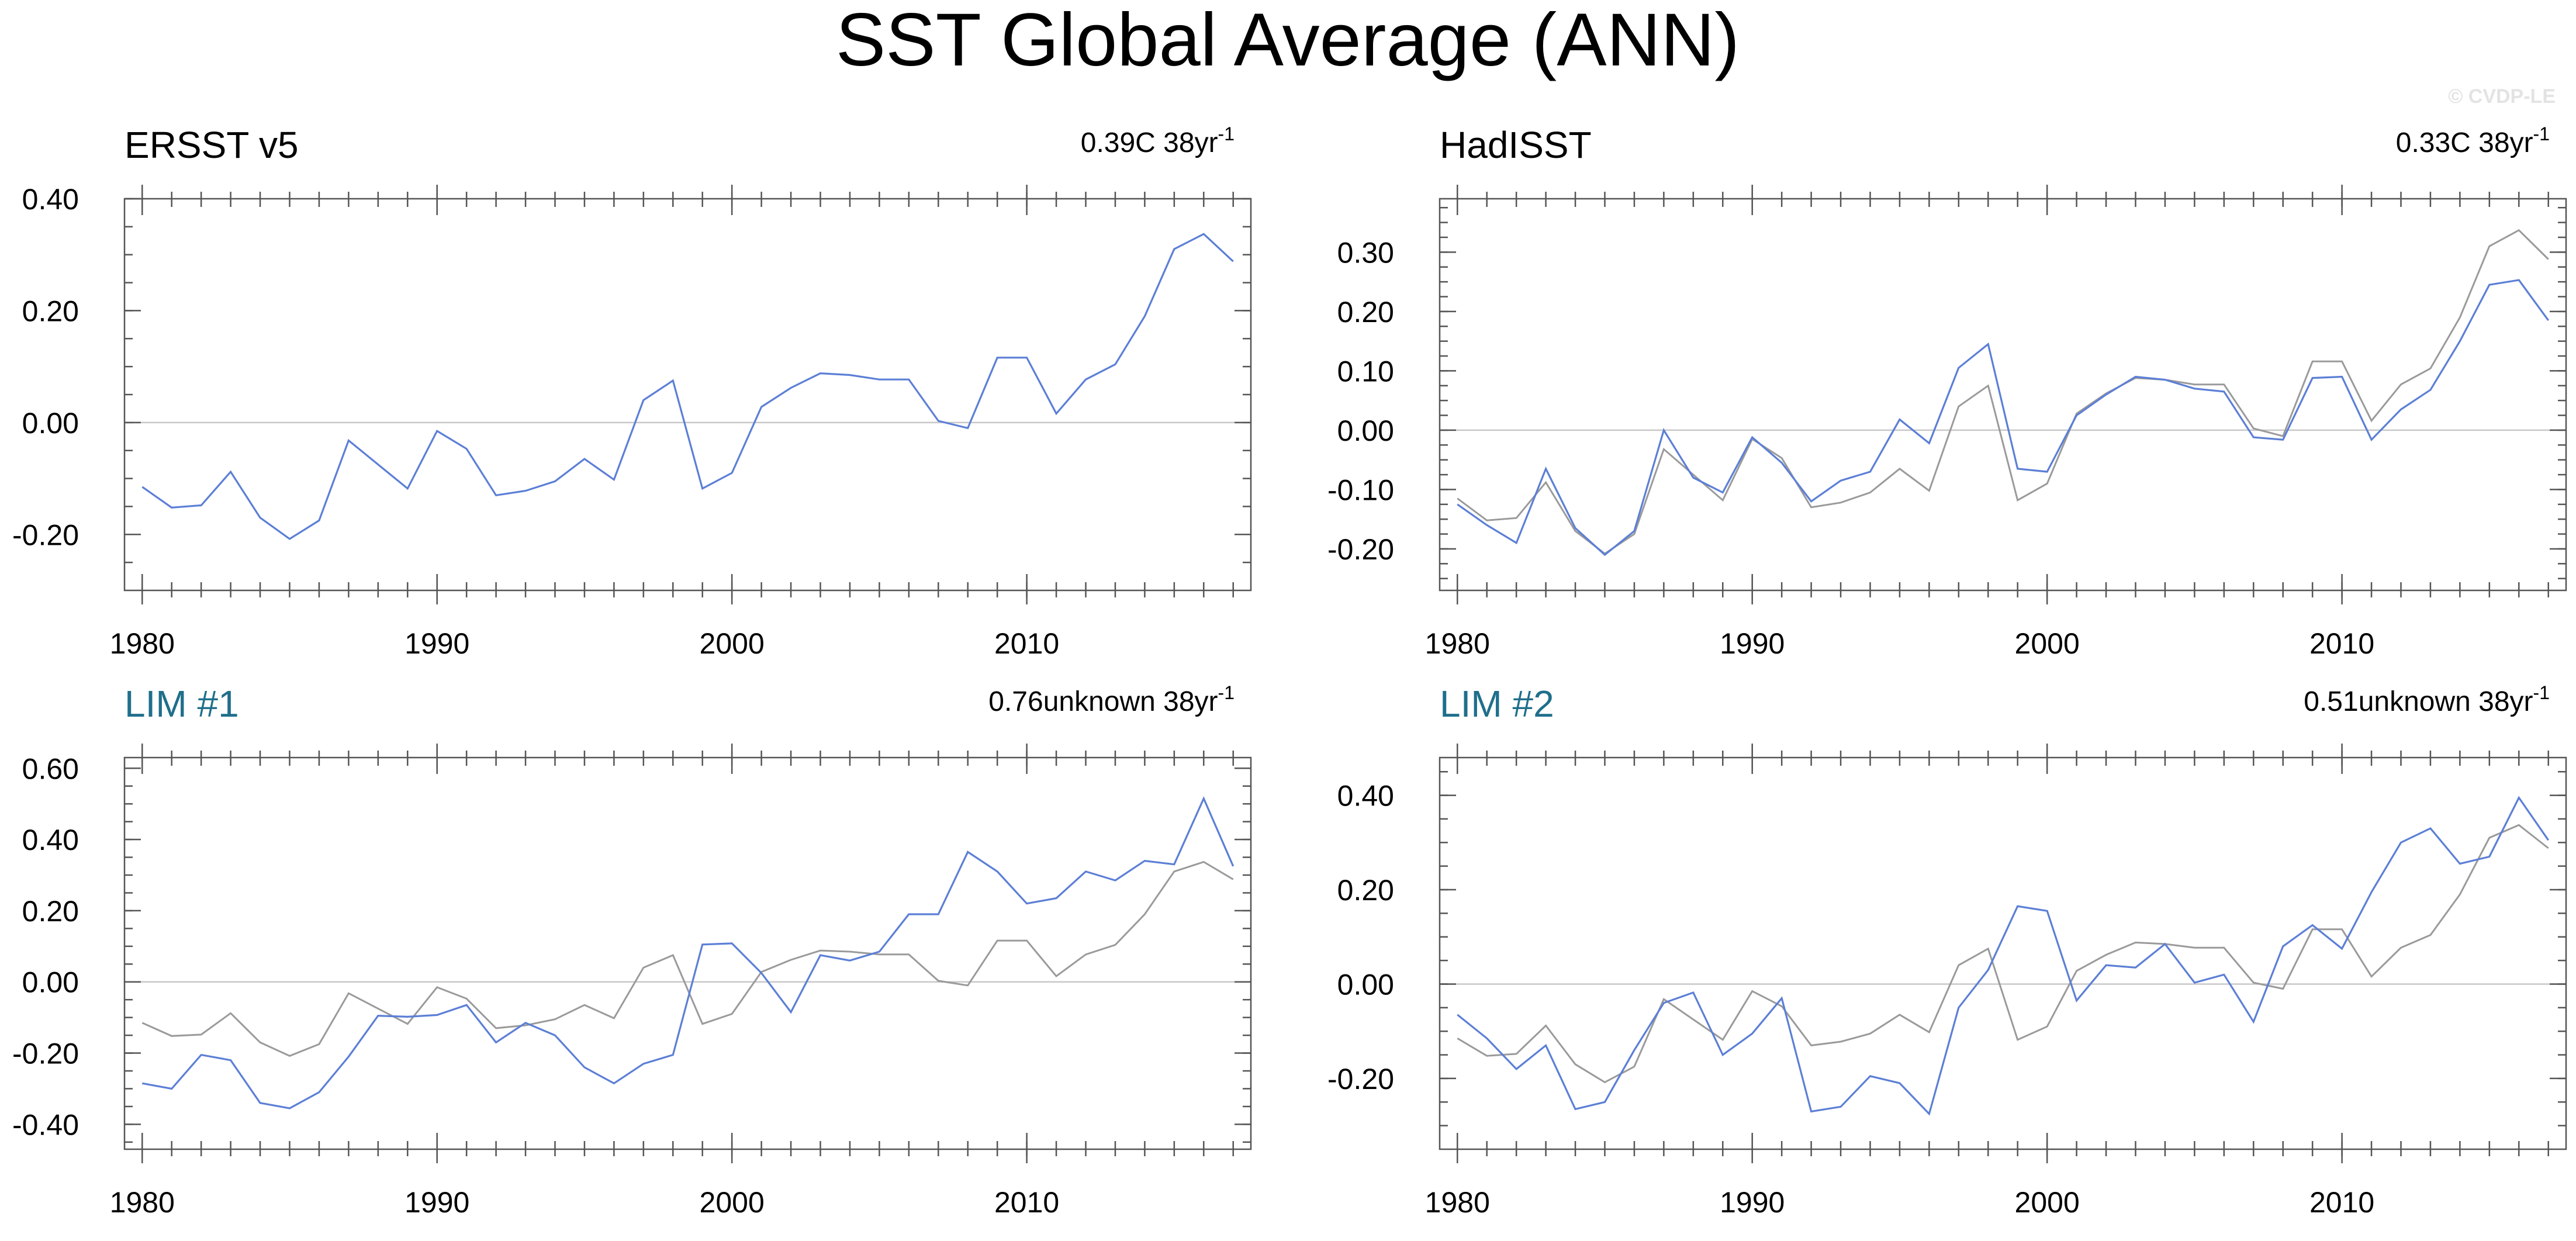 The height and width of the screenshot is (1241, 2576). What do you see at coordinates (1288, 41) in the screenshot?
I see `figure-title: SST Global Average (ANN)` at bounding box center [1288, 41].